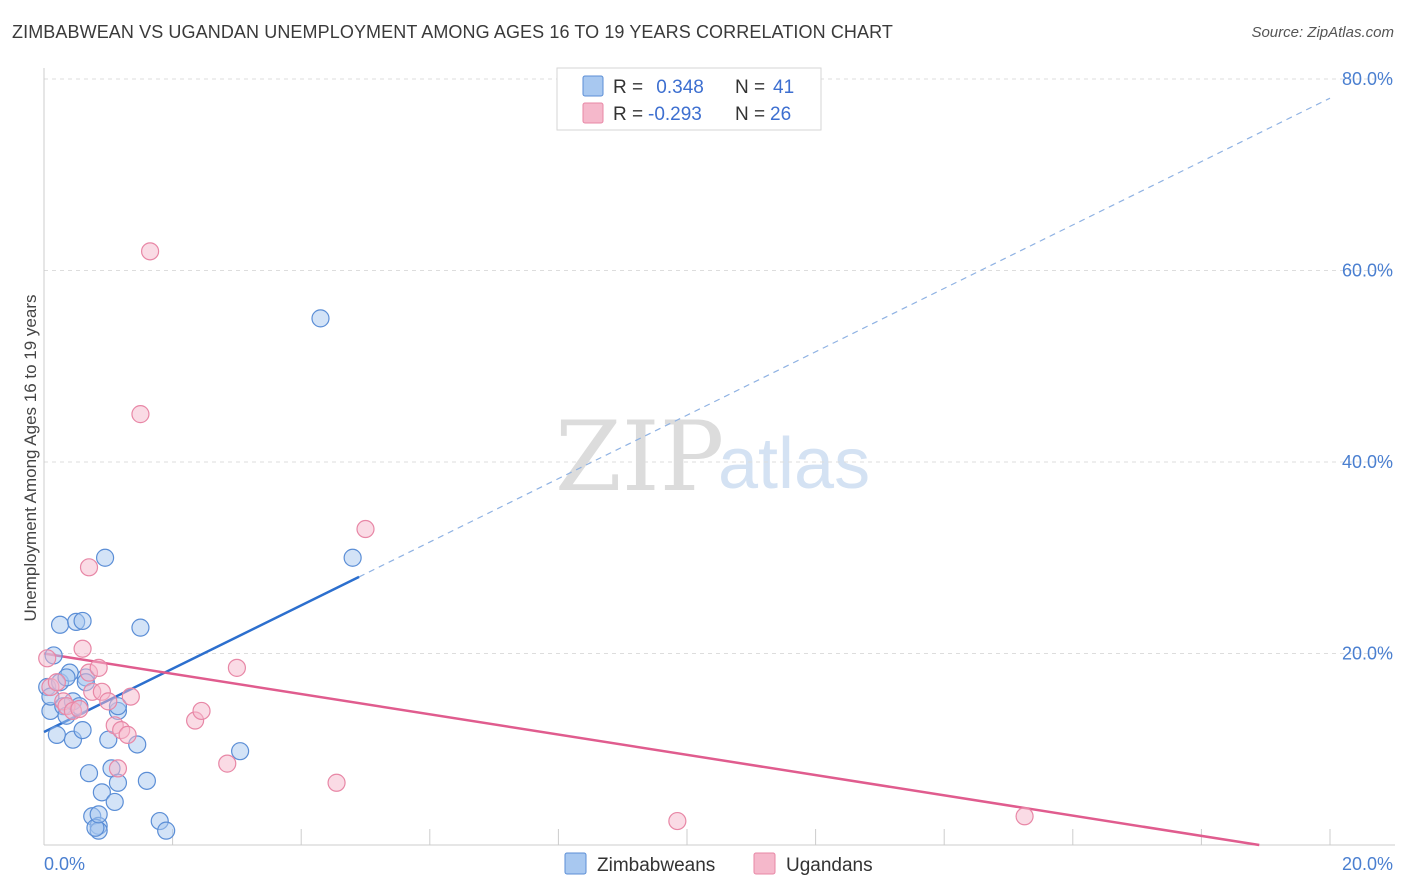 Image resolution: width=1406 pixels, height=892 pixels. I want to click on x-tick-label-0: 0.0%, so click(64, 864).